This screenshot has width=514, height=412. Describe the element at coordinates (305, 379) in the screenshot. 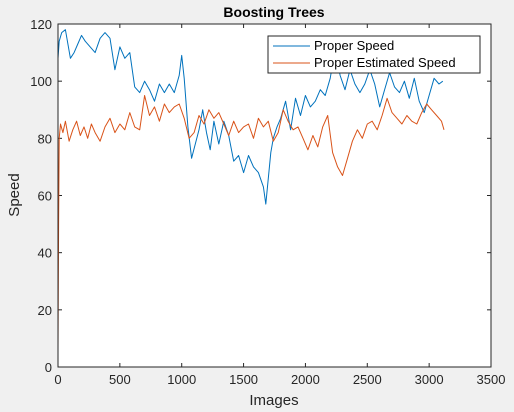

I see `x-tick-label: 2000` at that location.